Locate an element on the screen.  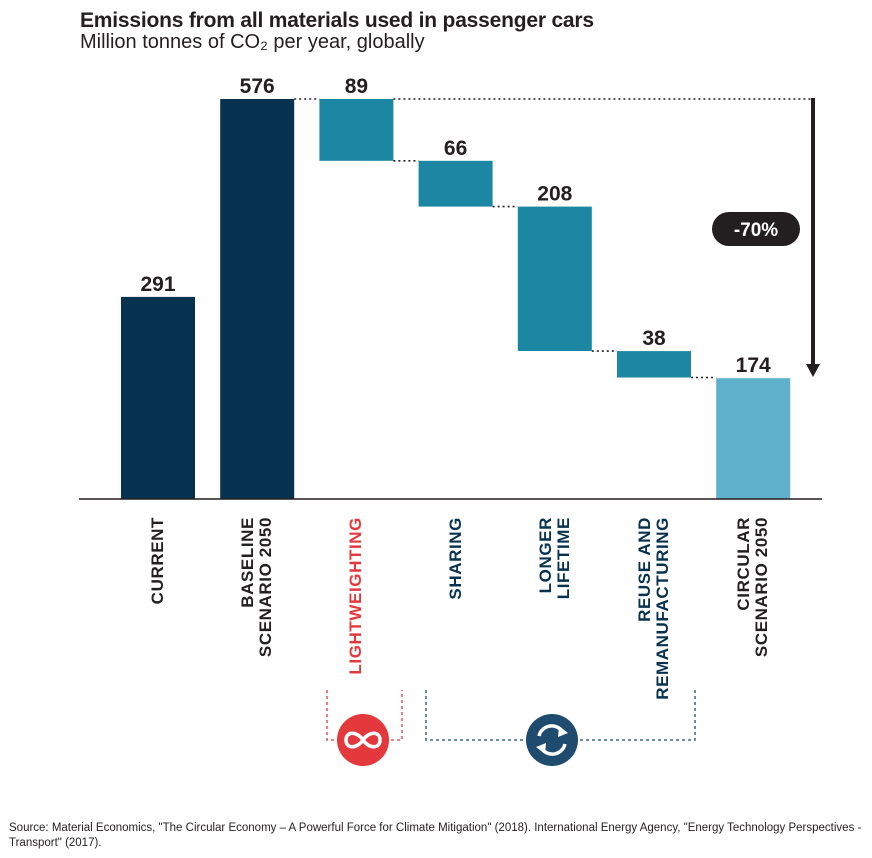
category-label-5: REUSE AND REMANUFACTURING is located at coordinates (654, 617).